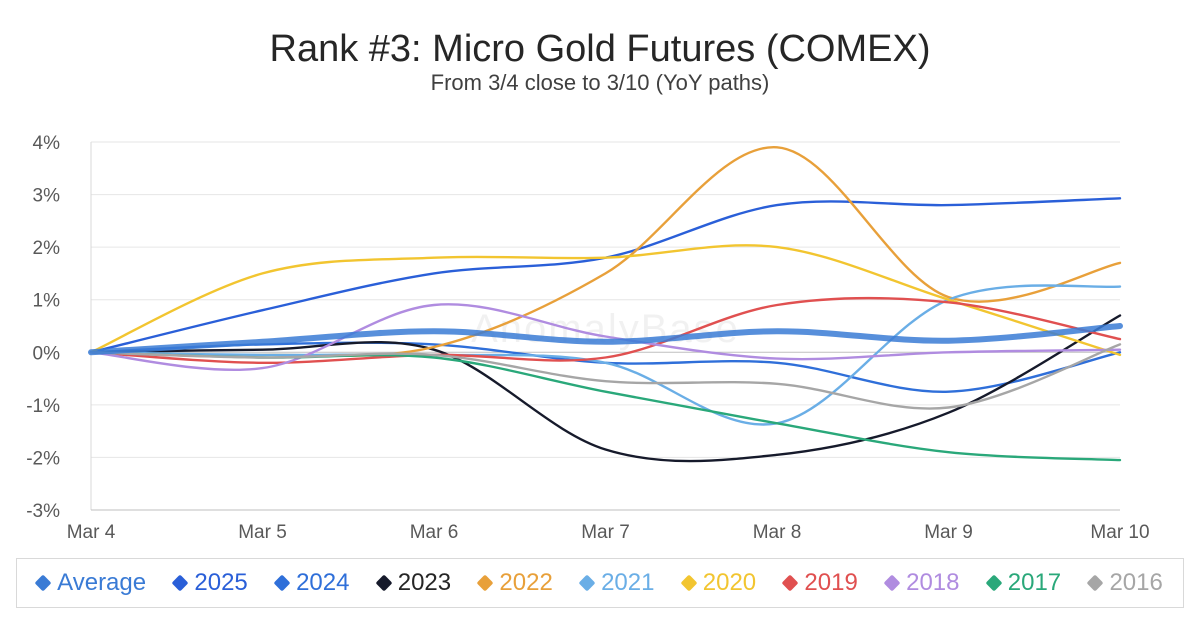 This screenshot has width=1200, height=630. I want to click on legend-label: 2019, so click(831, 582).